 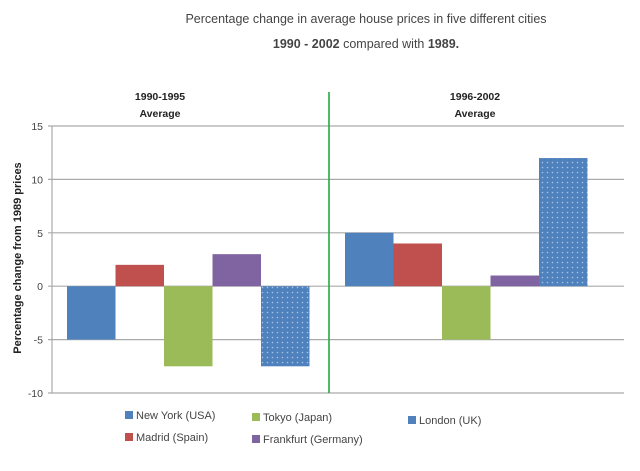 I want to click on category-label-1-sub: Average, so click(x=159, y=114).